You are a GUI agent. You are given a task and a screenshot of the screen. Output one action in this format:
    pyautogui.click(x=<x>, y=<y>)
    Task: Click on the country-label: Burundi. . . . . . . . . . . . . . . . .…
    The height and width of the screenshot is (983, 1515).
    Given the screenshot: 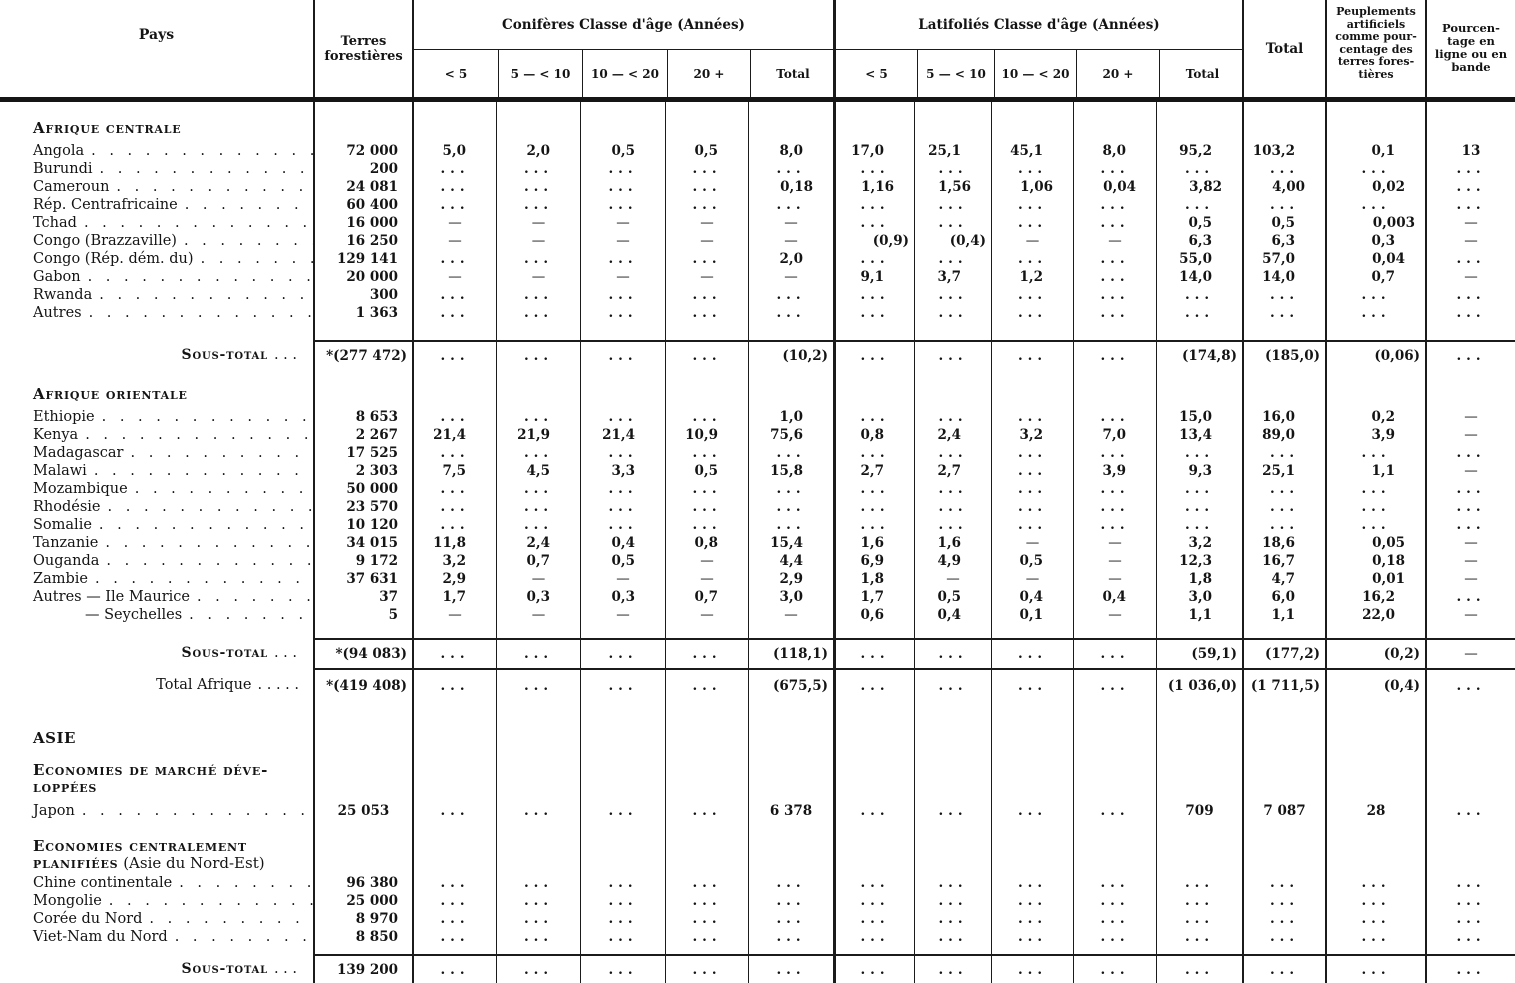 What is the action you would take?
    pyautogui.click(x=173, y=169)
    